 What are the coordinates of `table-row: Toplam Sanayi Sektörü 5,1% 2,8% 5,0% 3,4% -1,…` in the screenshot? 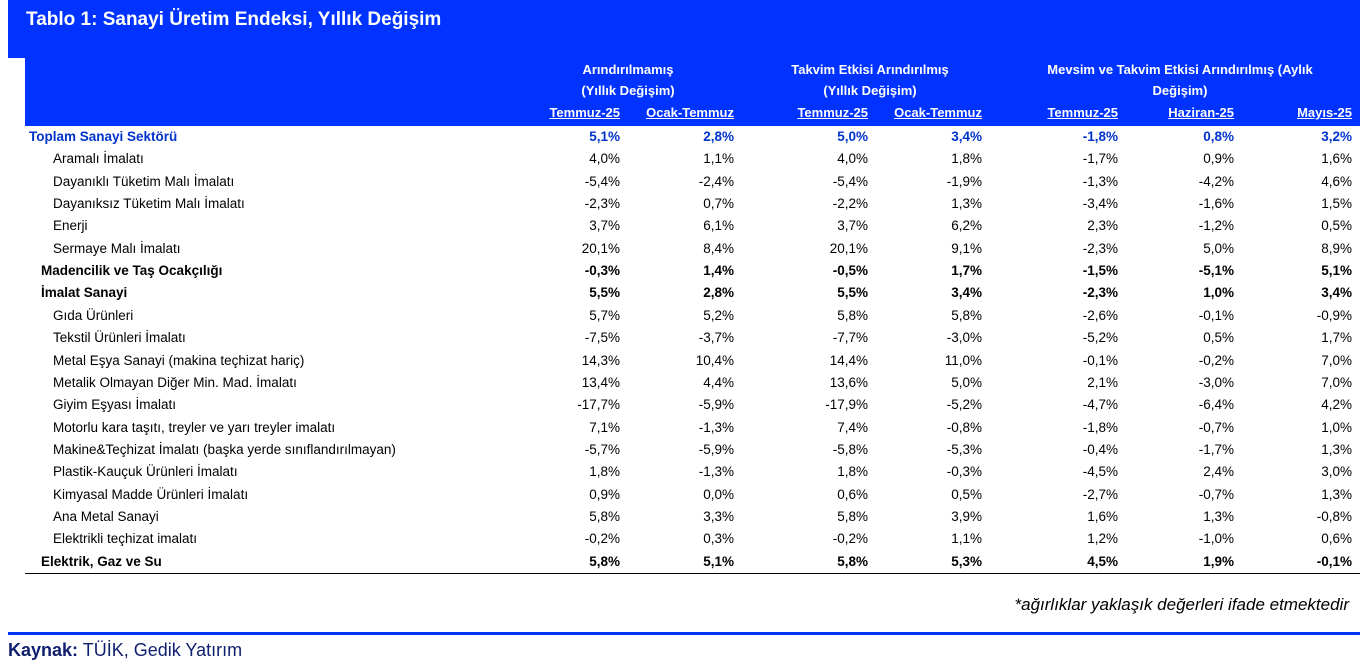 It's located at (692, 137).